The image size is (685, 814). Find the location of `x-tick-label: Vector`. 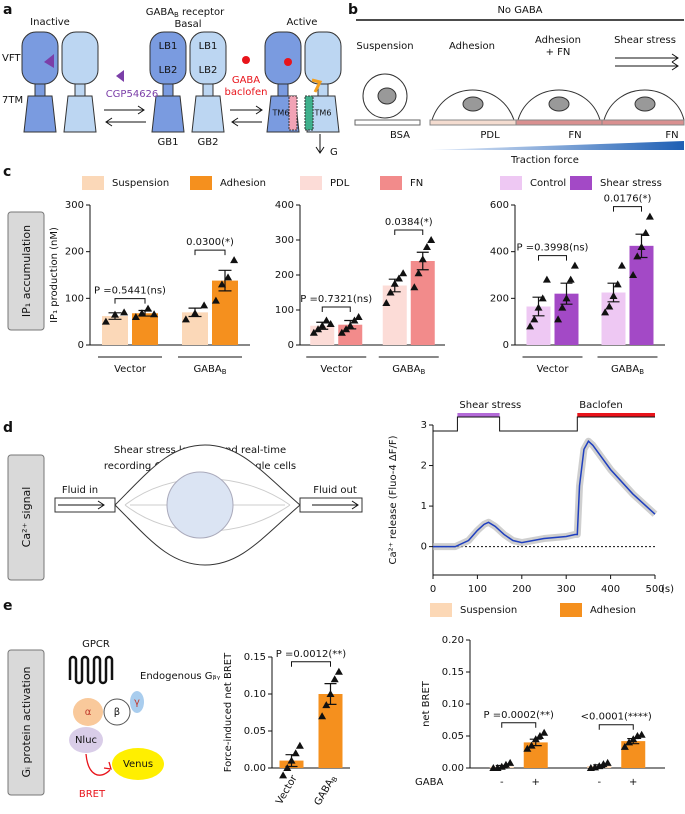

x-tick-label: Vector is located at coordinates (287, 790).